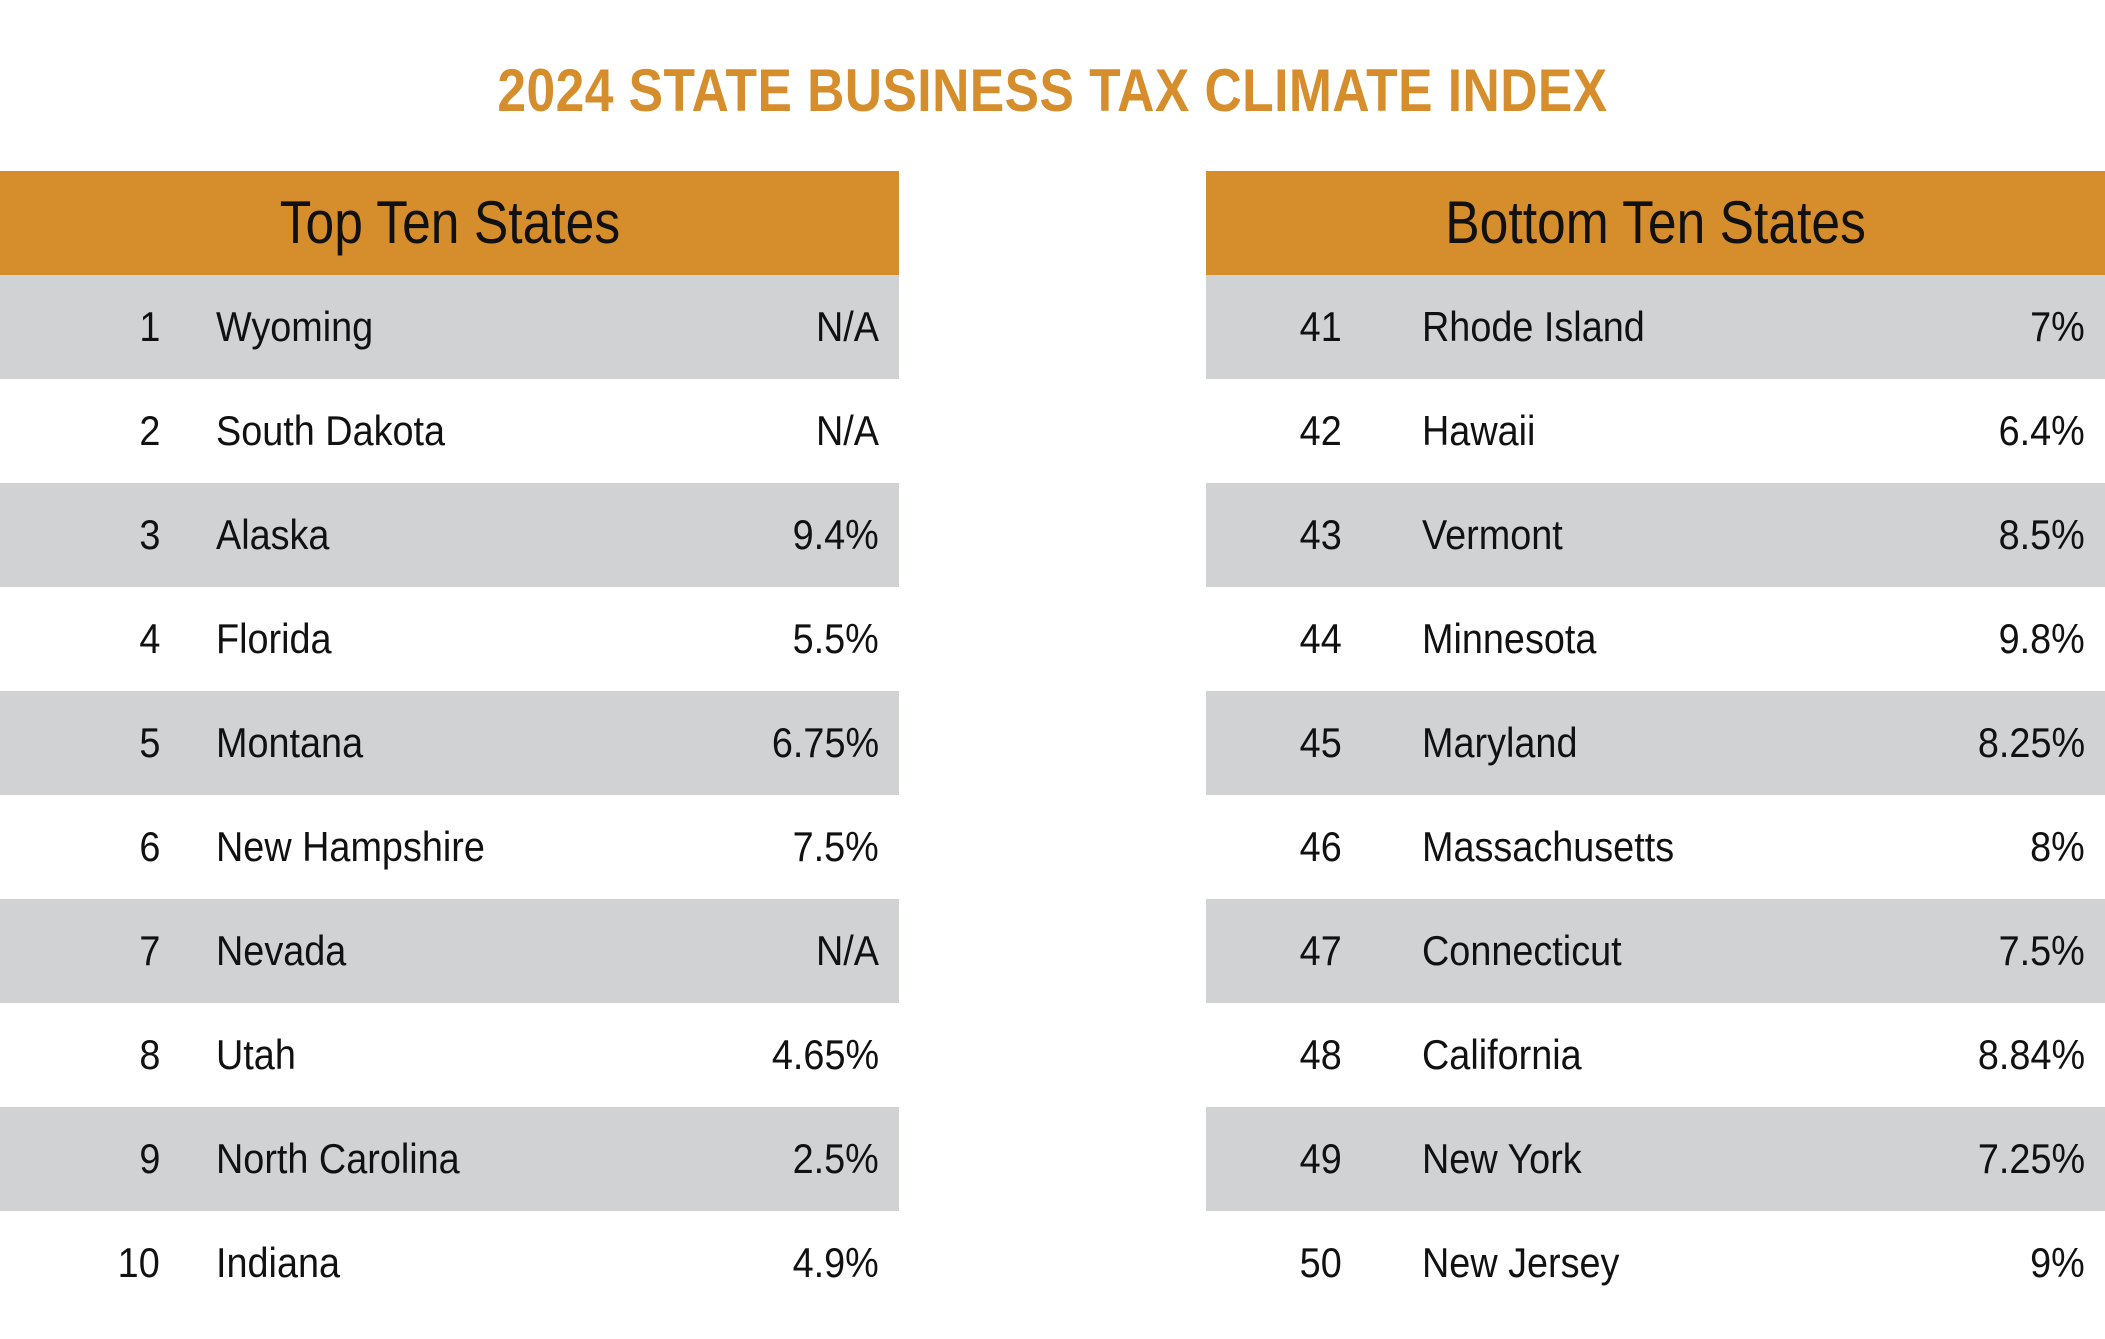  I want to click on table-row: 9 North Carolina 2.5%, so click(449, 1159).